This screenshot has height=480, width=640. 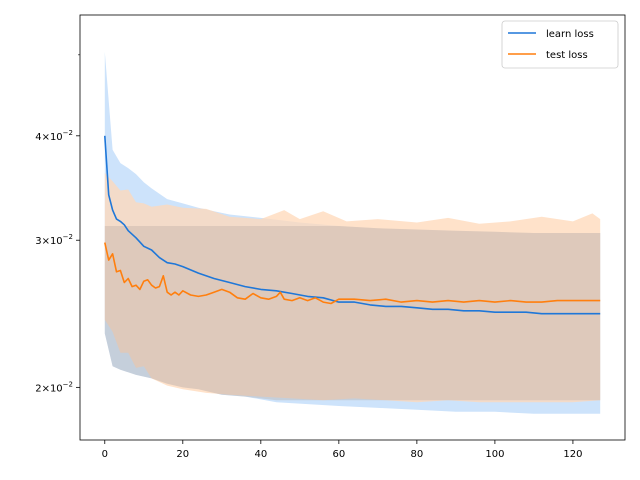 What do you see at coordinates (570, 34) in the screenshot?
I see `legend-label: learn loss` at bounding box center [570, 34].